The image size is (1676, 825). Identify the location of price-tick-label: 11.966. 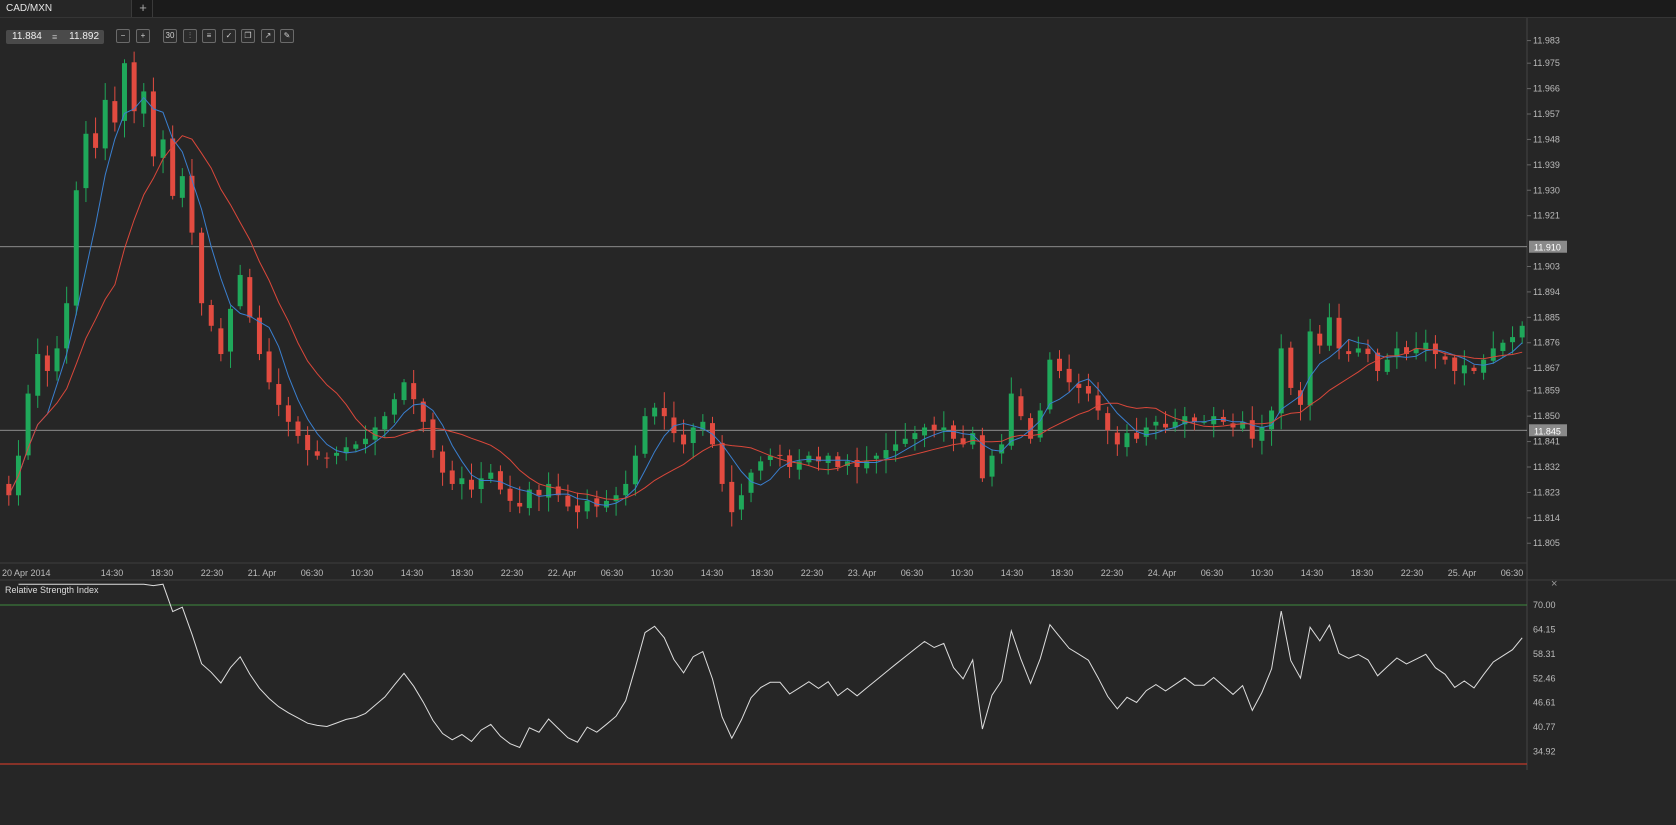
(1546, 89).